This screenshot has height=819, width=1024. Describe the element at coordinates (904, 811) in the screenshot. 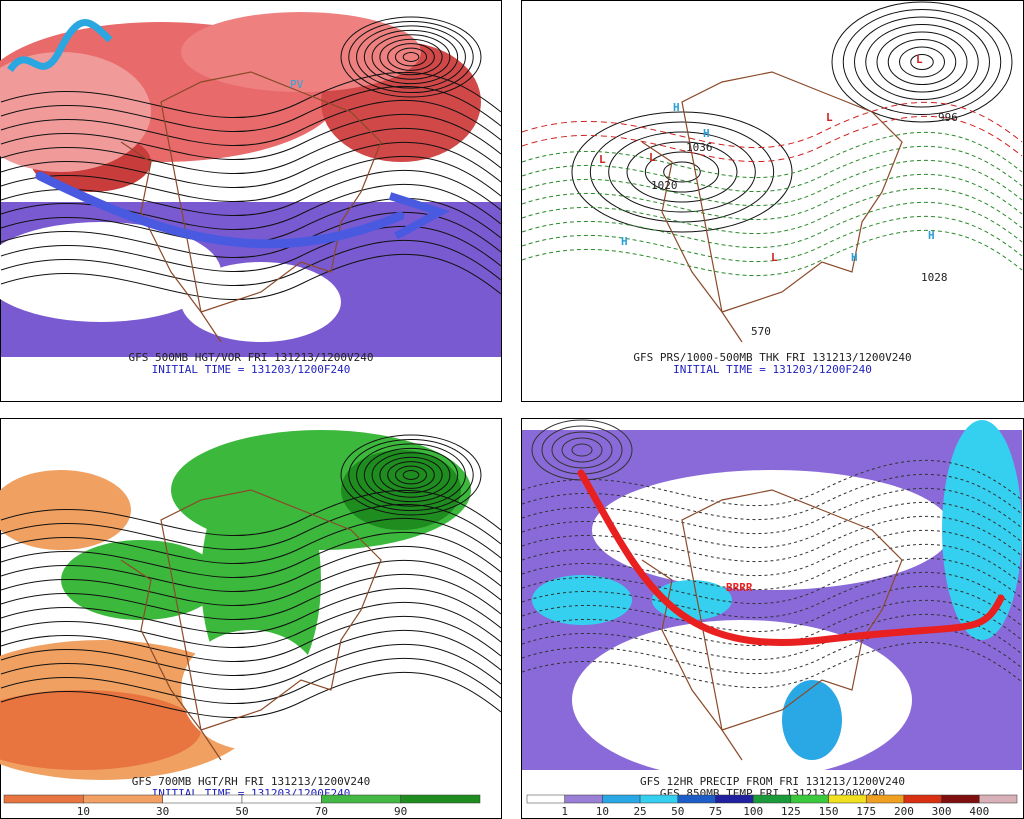

I see `colorbar-label: 200` at that location.